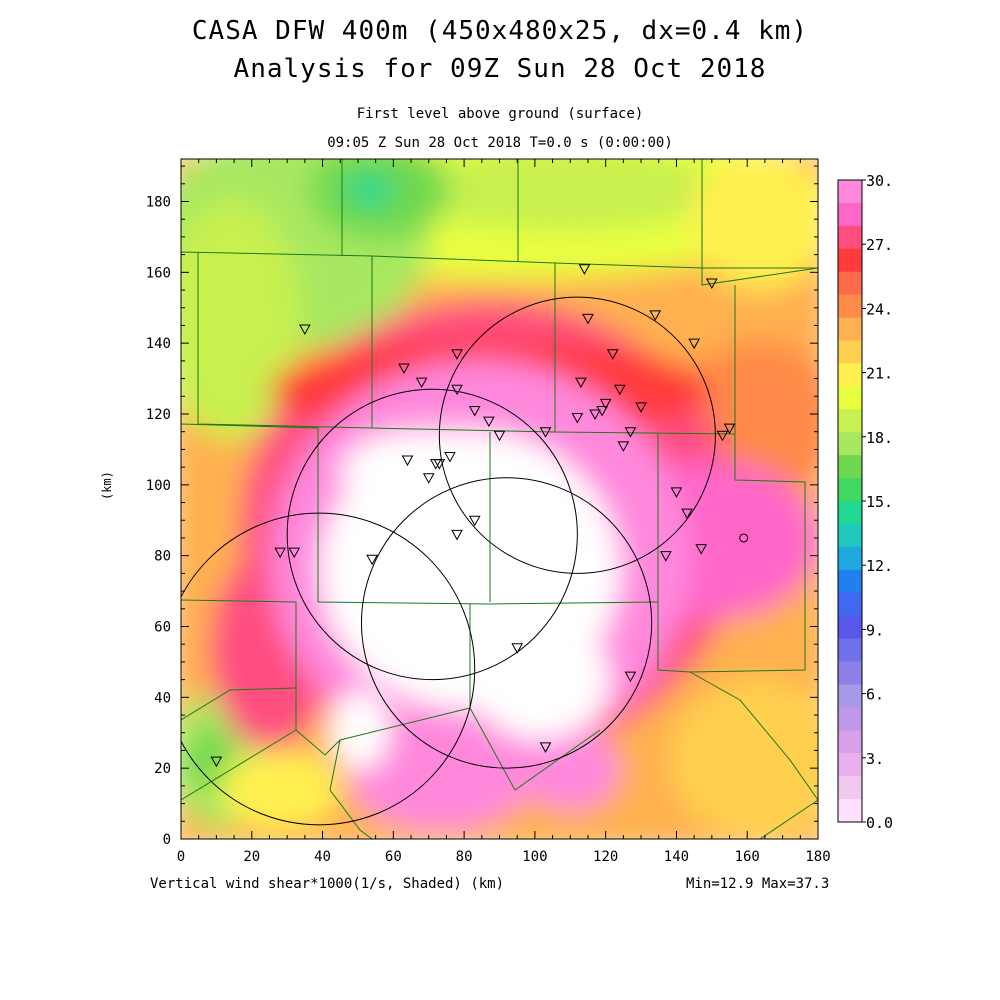 The width and height of the screenshot is (1000, 1000). Describe the element at coordinates (251, 857) in the screenshot. I see `x-tick-label: 20` at that location.